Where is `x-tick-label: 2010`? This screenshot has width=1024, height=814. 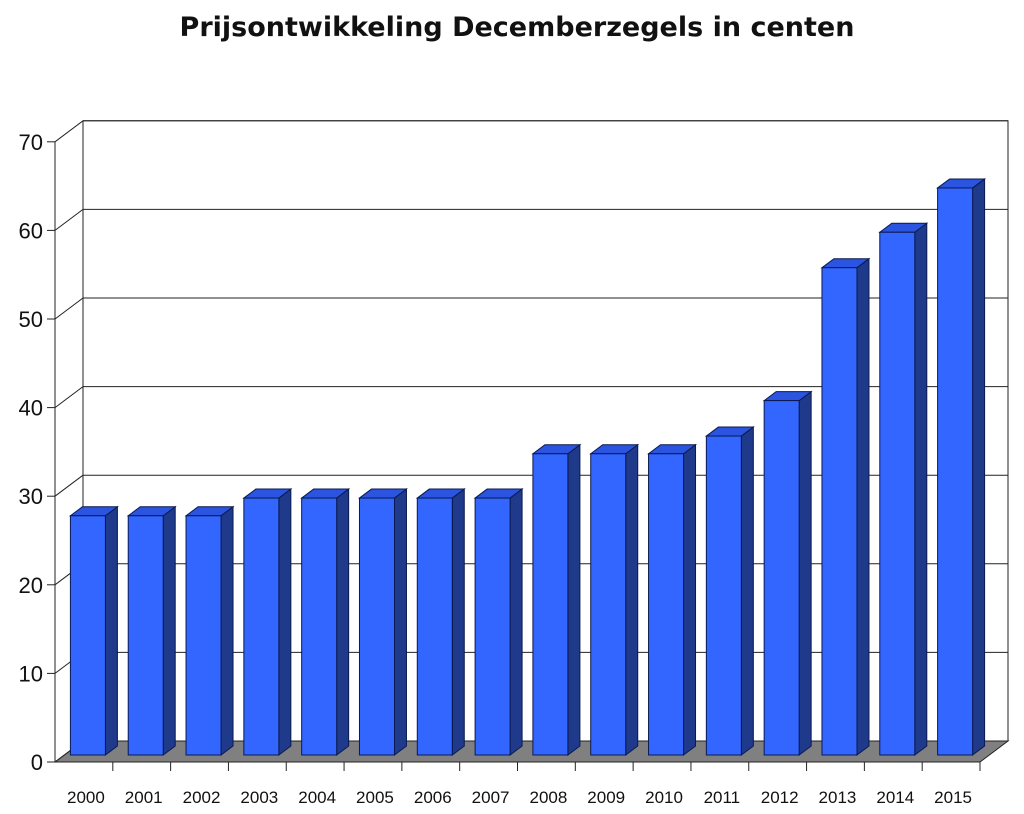
x-tick-label: 2010 is located at coordinates (664, 797).